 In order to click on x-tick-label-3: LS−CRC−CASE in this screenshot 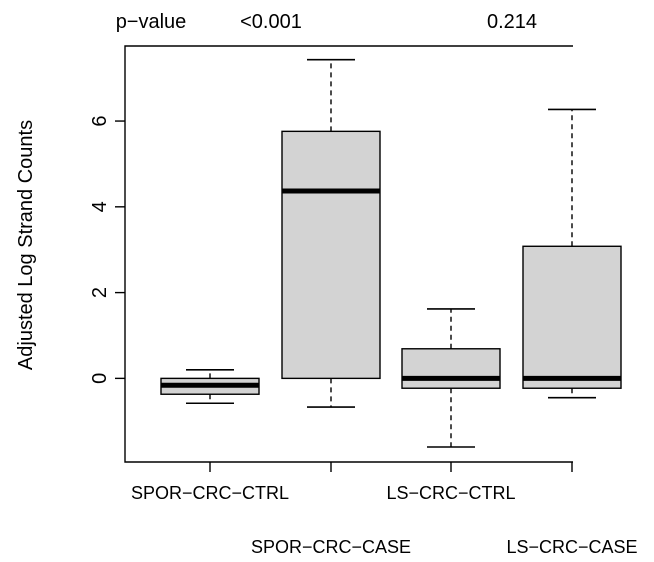, I will do `click(571, 547)`.